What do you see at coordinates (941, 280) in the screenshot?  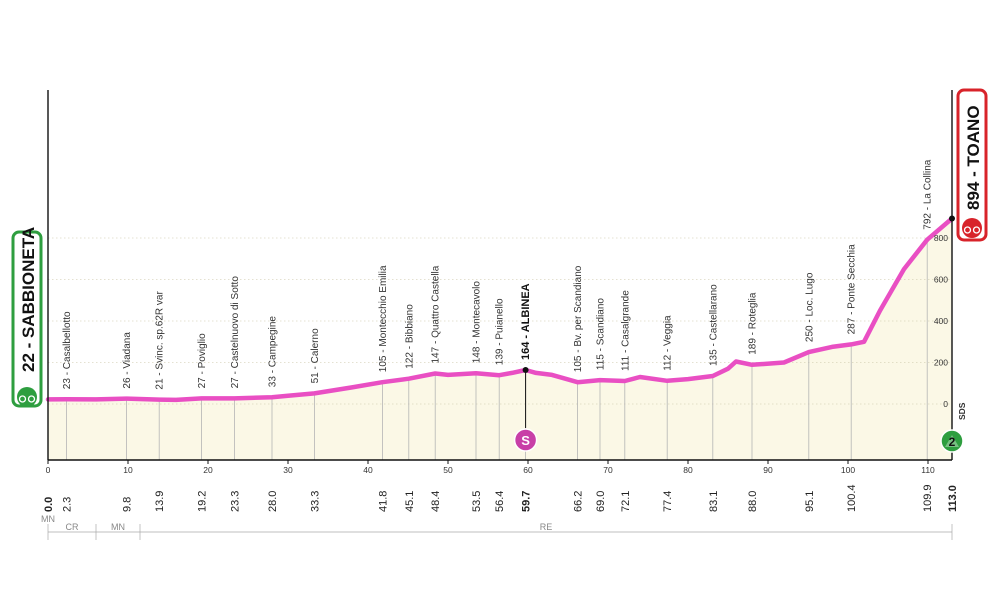 I see `y-tick-label: 600` at bounding box center [941, 280].